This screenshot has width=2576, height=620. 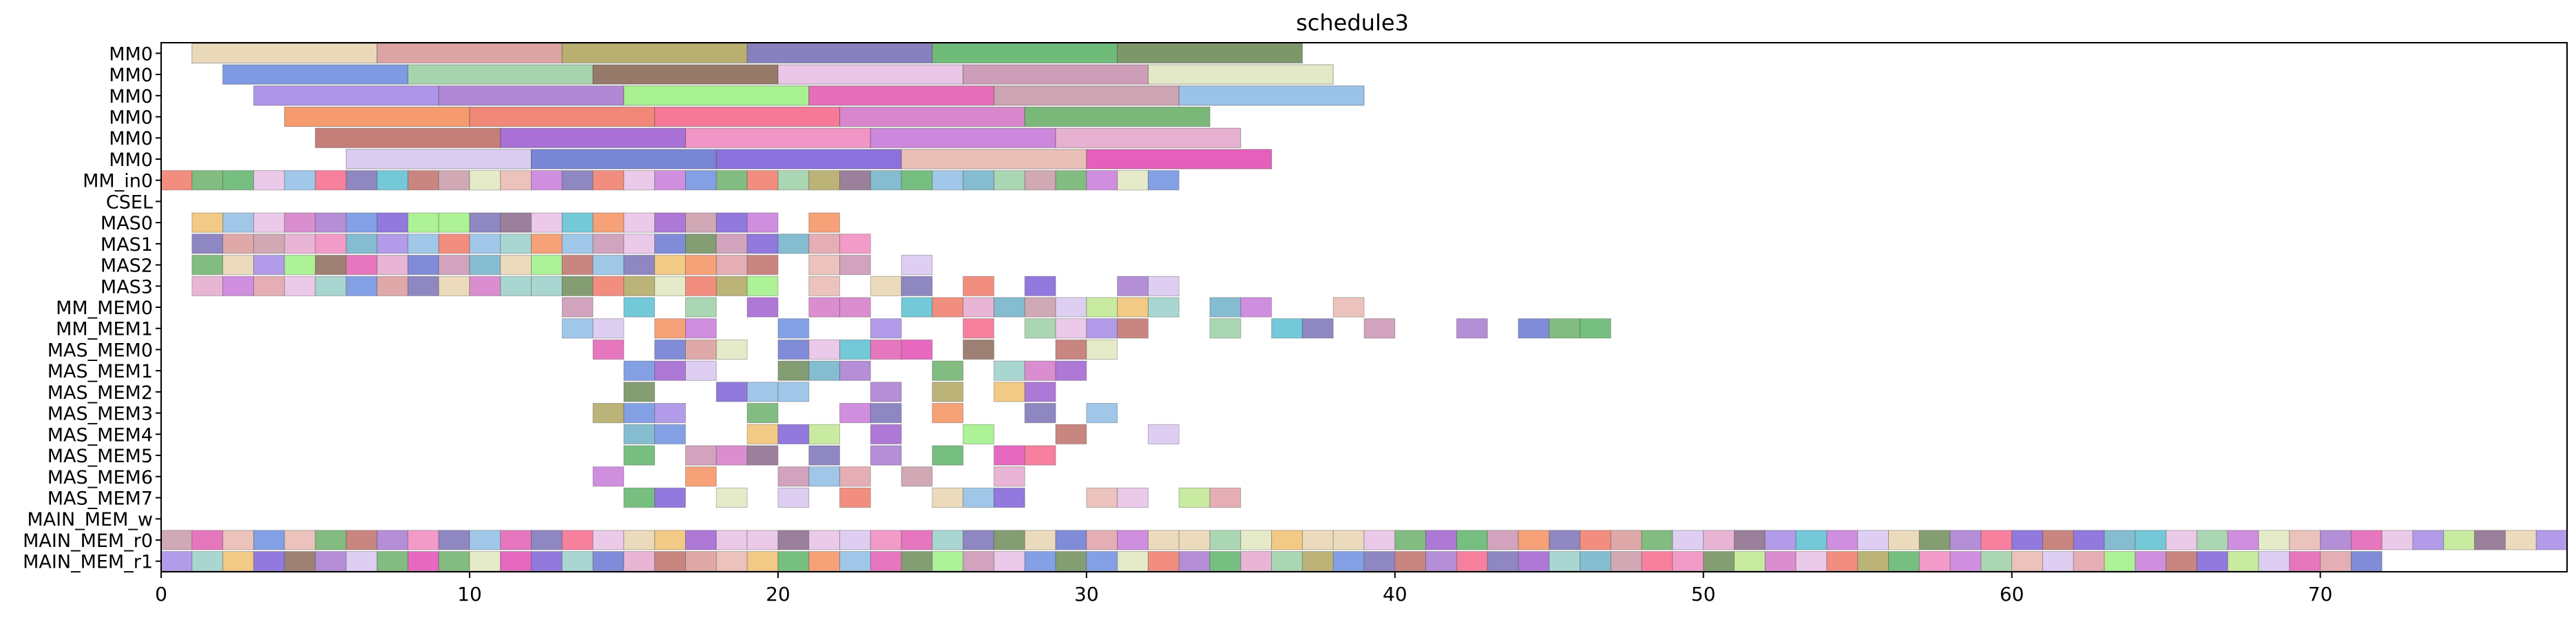 I want to click on row-label: MAS_MEM4, so click(x=100, y=435).